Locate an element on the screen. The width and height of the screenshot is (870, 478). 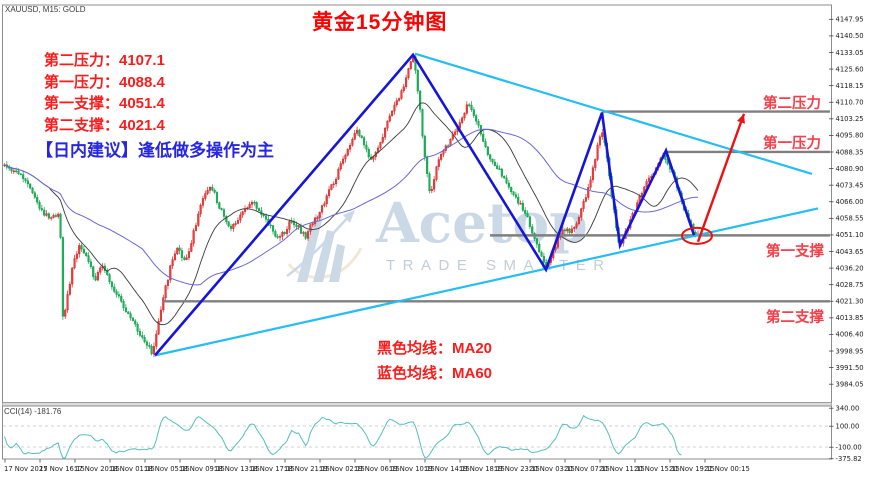
cci-axis: 340.00 100.00 -100.00 -375.82 is located at coordinates (845, 434).